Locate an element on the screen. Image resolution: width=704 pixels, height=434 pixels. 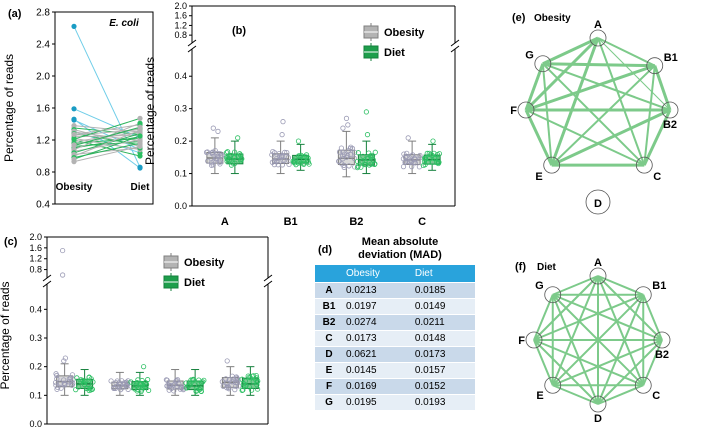
diet-value: 0.0185 is located at coordinates (443, 290).